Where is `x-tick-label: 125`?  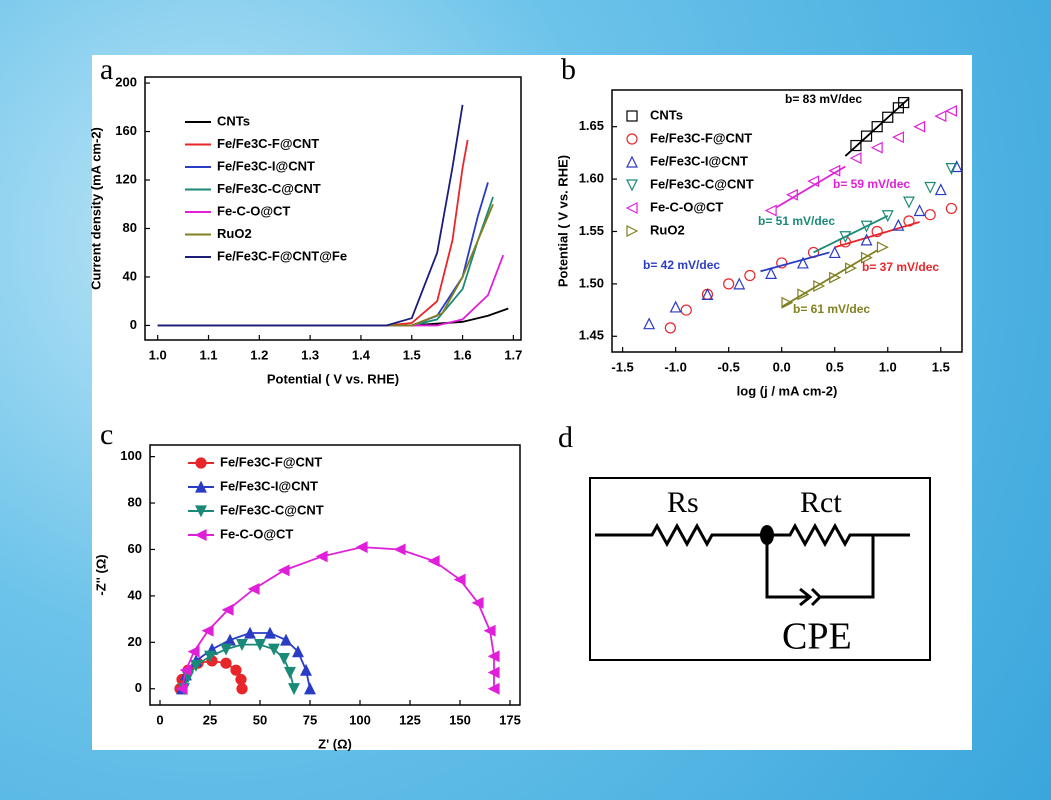 x-tick-label: 125 is located at coordinates (410, 719).